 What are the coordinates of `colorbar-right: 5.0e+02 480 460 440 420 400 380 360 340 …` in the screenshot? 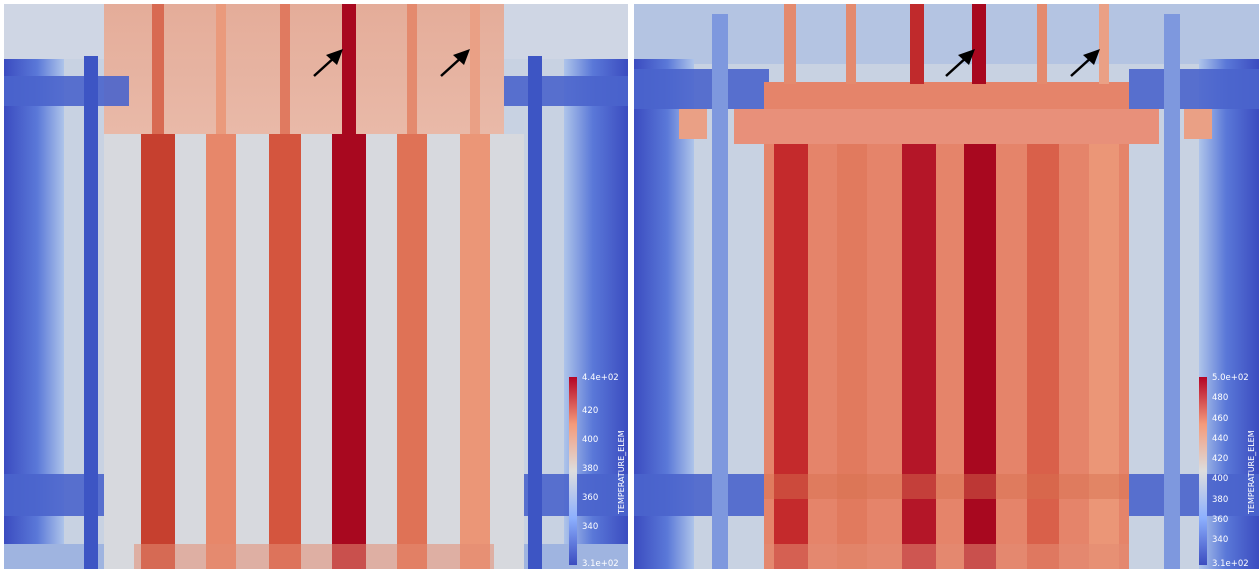 It's located at (1227, 471).